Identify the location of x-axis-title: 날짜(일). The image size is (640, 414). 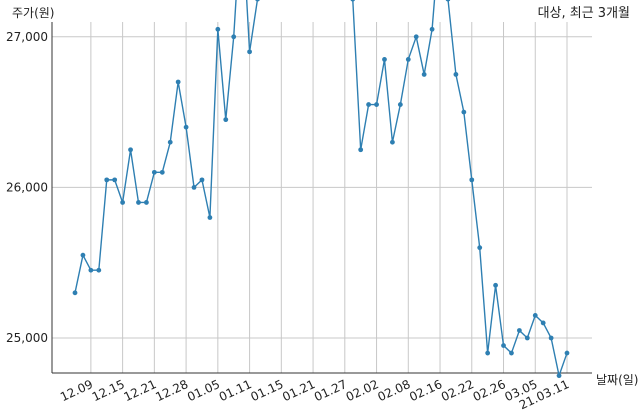
(617, 380).